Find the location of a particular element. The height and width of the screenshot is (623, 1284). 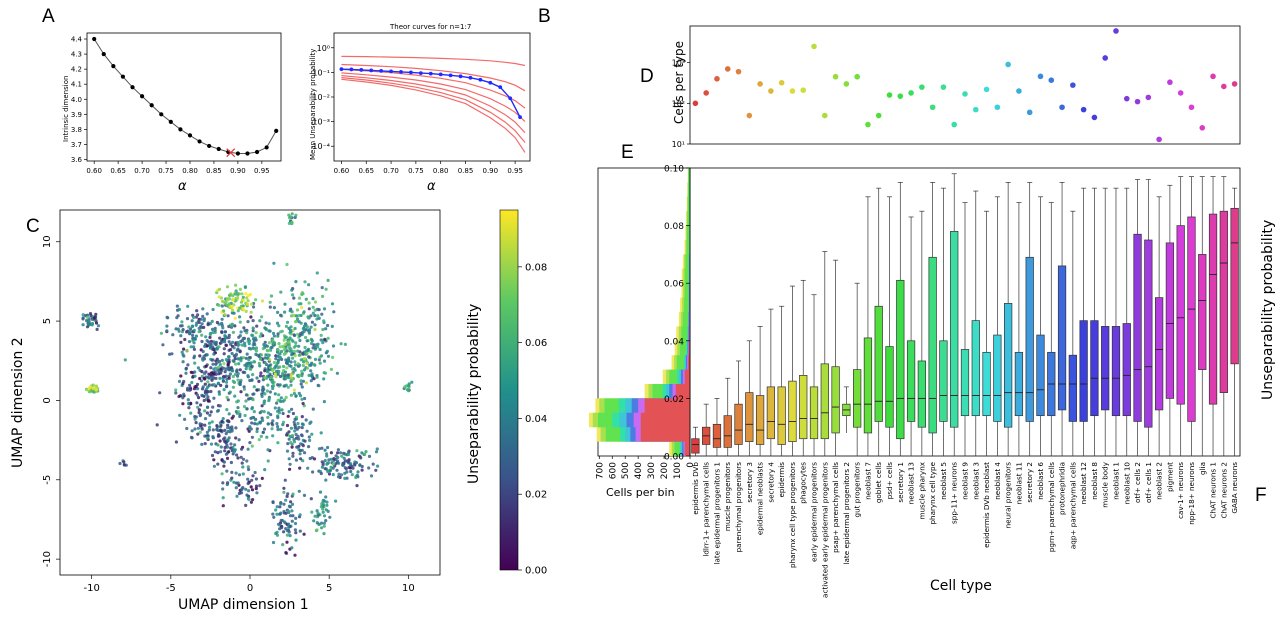

panel-e-x-tick-label: 100 is located at coordinates (678, 470).